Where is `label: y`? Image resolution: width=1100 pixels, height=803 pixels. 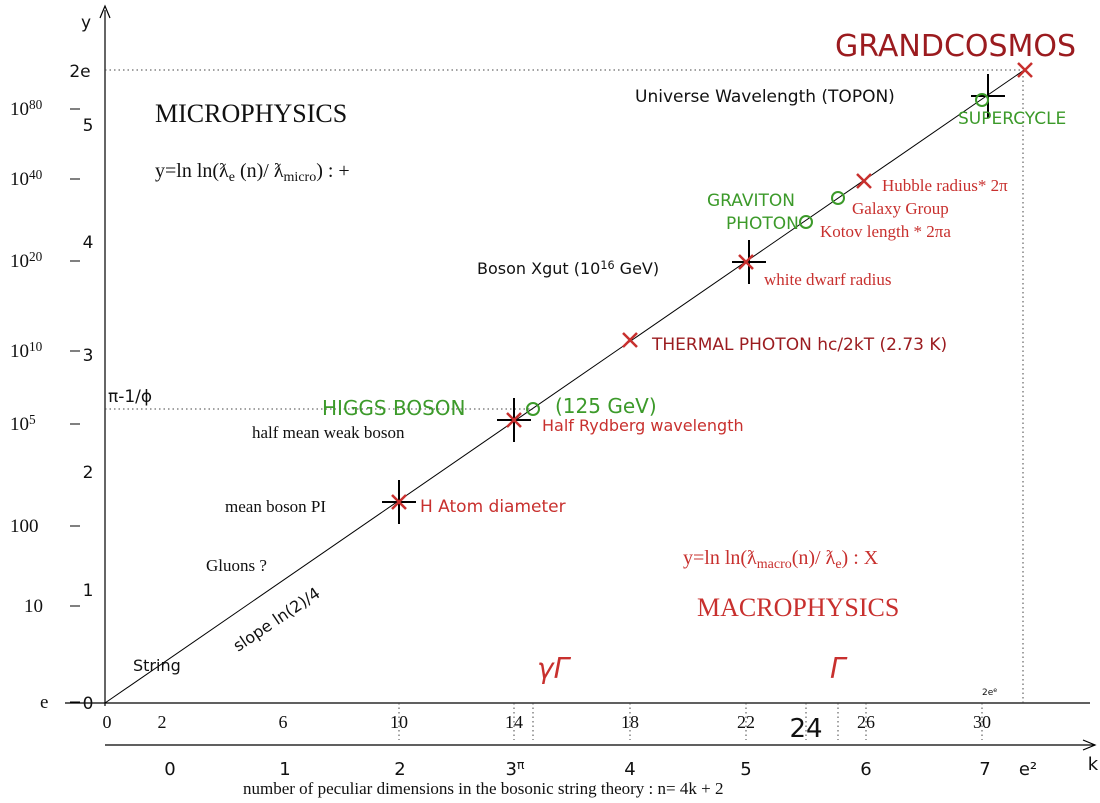 label: y is located at coordinates (86, 23).